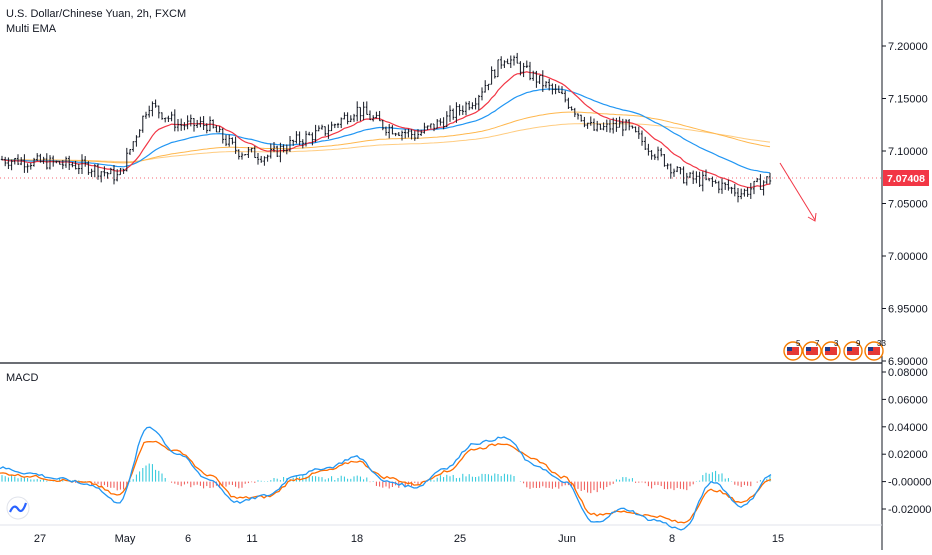 This screenshot has height=555, width=932. What do you see at coordinates (22, 378) in the screenshot?
I see `indicator-label-macd: MACD` at bounding box center [22, 378].